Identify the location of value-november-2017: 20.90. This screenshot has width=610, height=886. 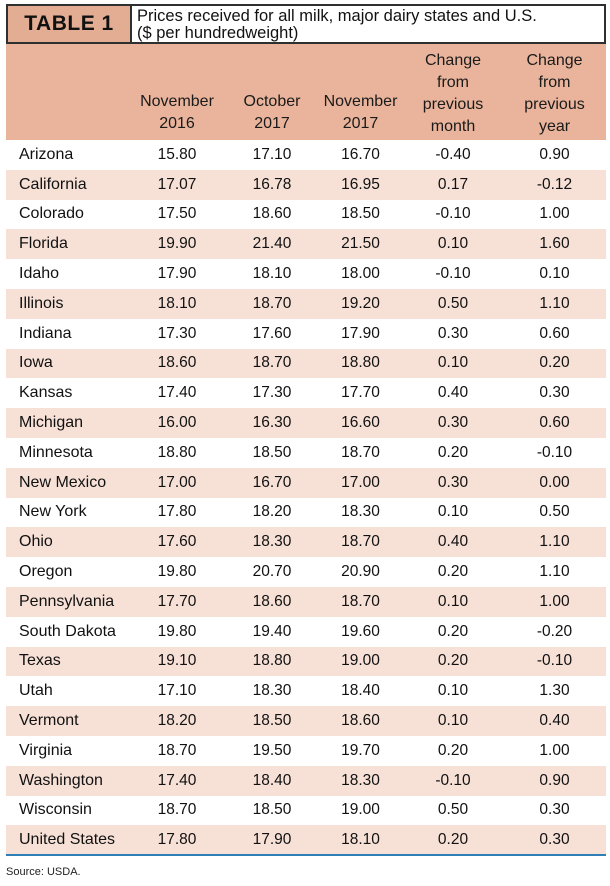
(360, 572).